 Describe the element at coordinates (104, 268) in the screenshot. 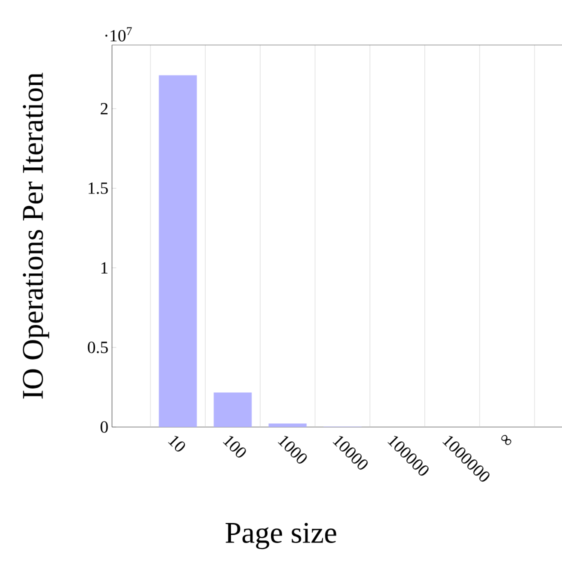

I see `y-tick-label: 1` at that location.